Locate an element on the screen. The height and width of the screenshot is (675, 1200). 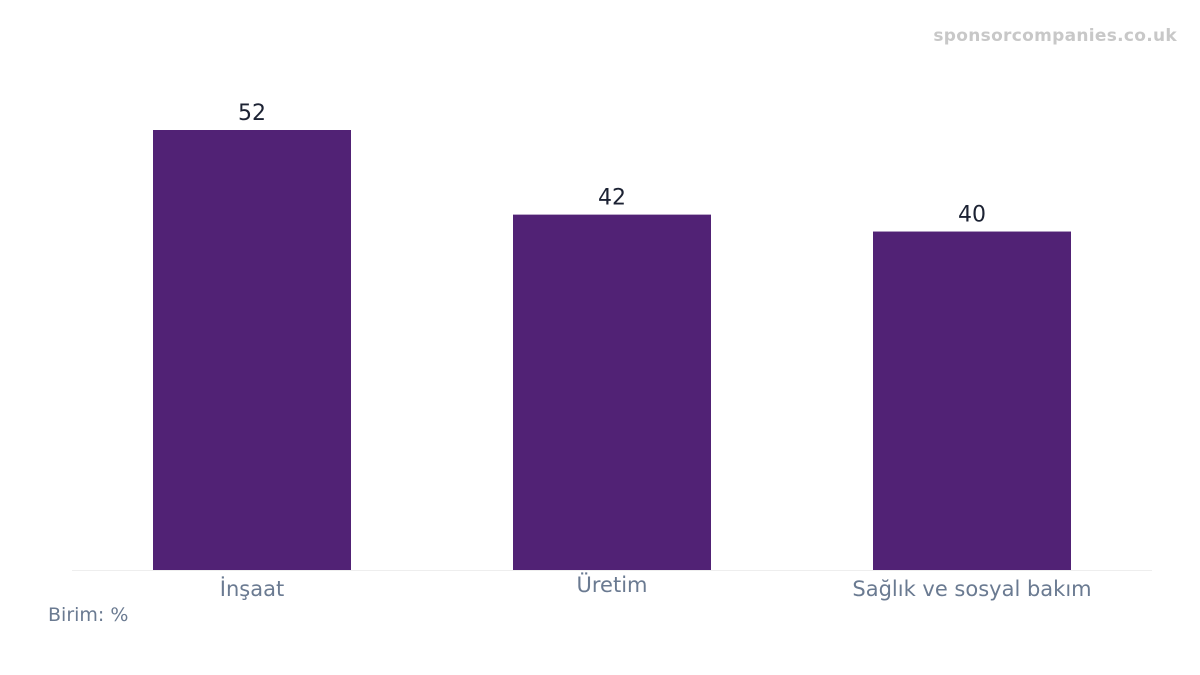
value-label-3: 40 is located at coordinates (972, 215).